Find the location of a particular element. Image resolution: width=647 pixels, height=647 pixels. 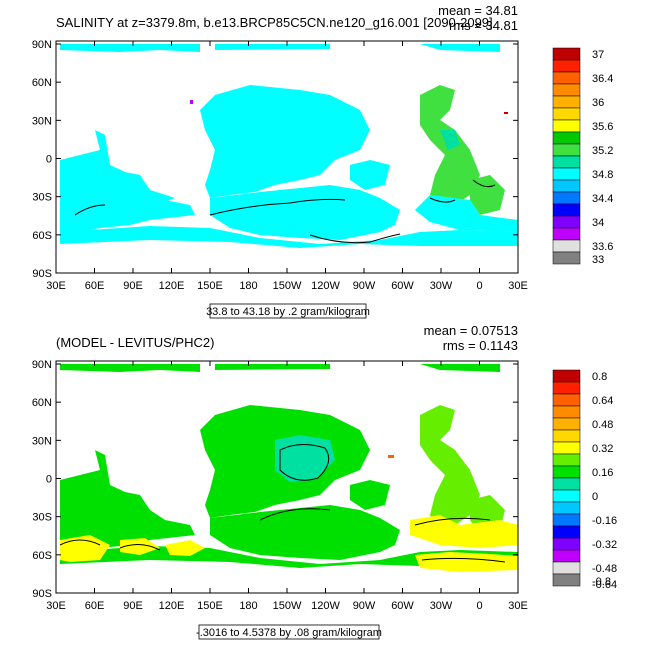

colorbar-label: 33.6 is located at coordinates (602, 247).